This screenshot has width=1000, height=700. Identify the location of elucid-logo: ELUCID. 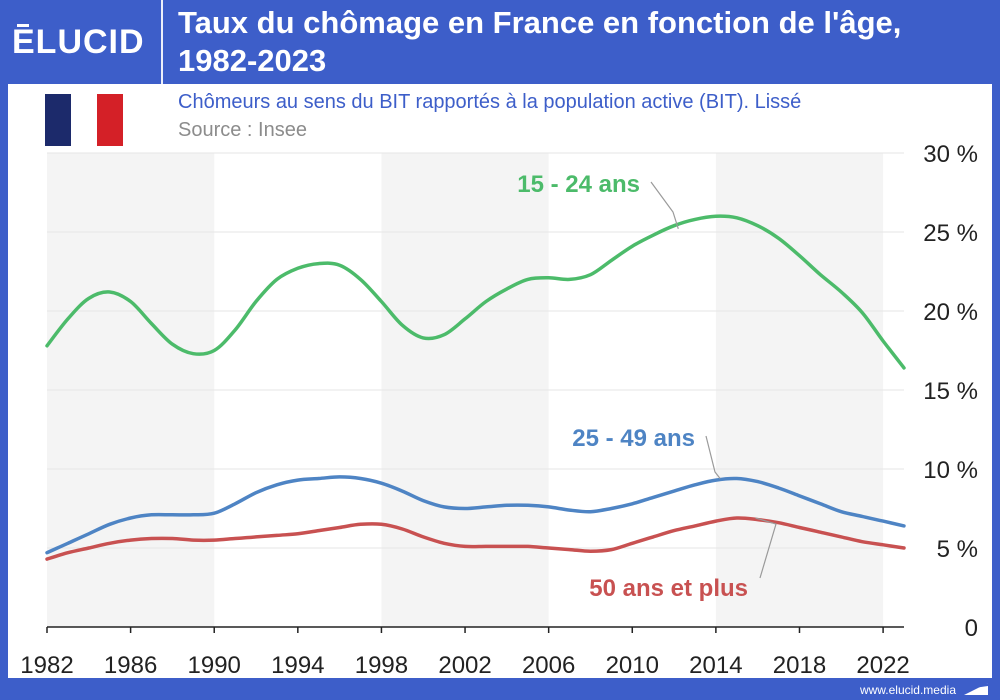
(78, 42).